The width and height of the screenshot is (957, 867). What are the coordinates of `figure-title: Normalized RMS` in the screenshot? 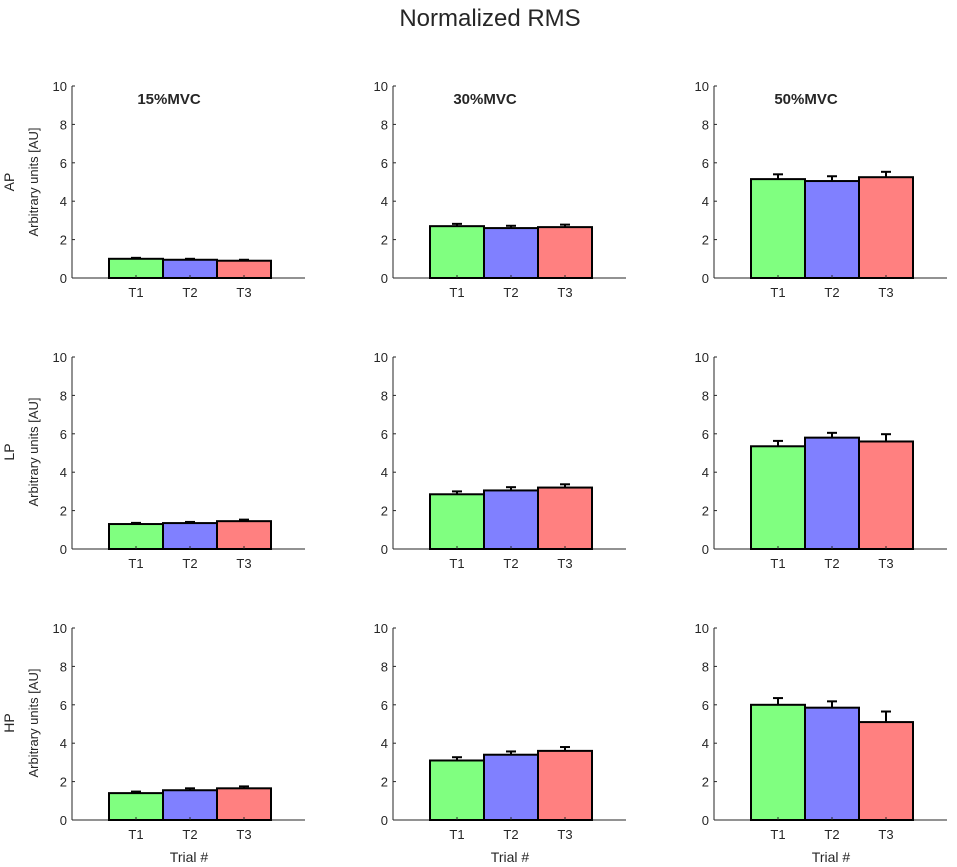 It's located at (489, 18).